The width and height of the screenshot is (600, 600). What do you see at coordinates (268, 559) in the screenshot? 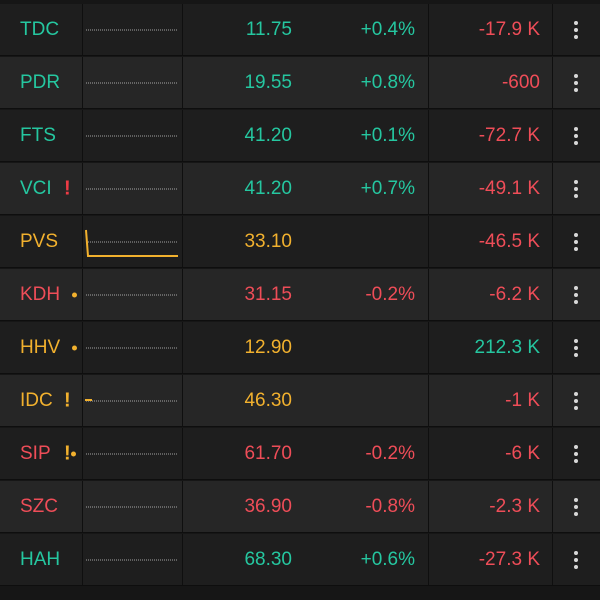
I see `last-price: 68.30` at bounding box center [268, 559].